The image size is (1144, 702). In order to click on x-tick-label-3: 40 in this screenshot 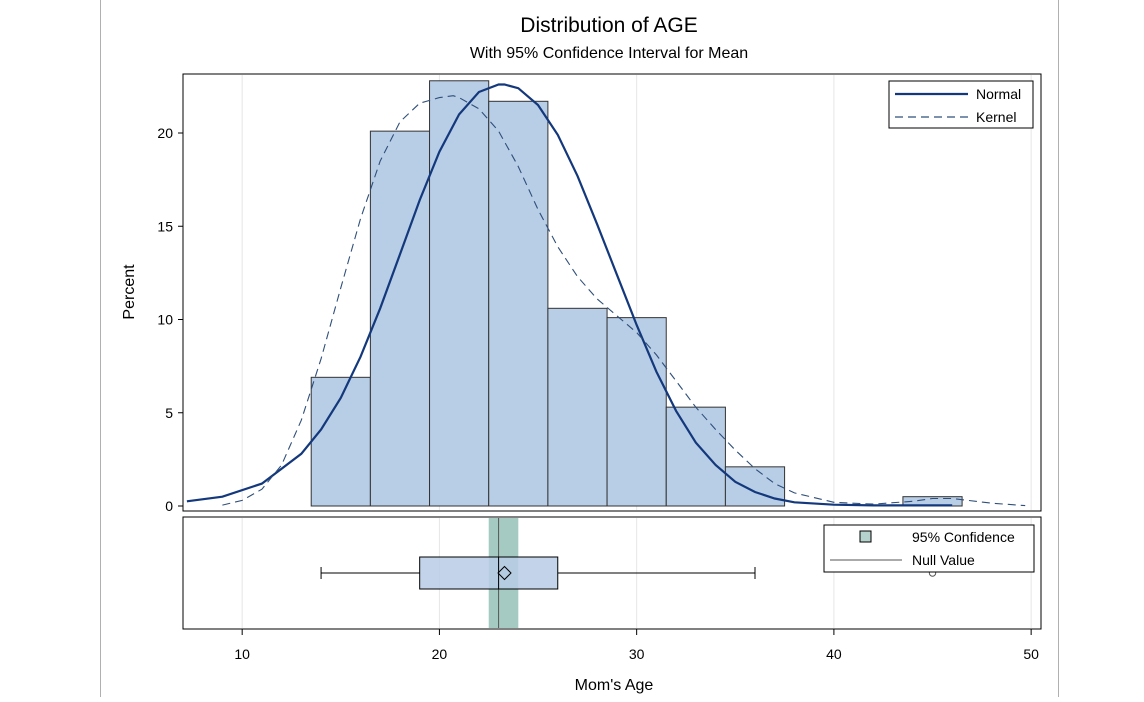, I will do `click(834, 654)`.